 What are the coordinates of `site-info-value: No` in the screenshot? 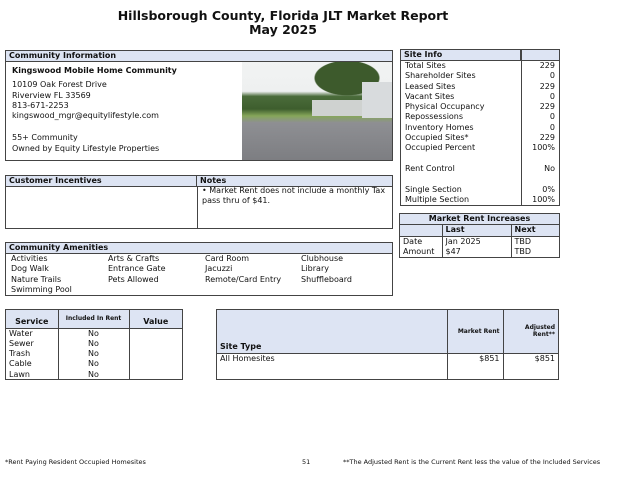 It's located at (549, 168).